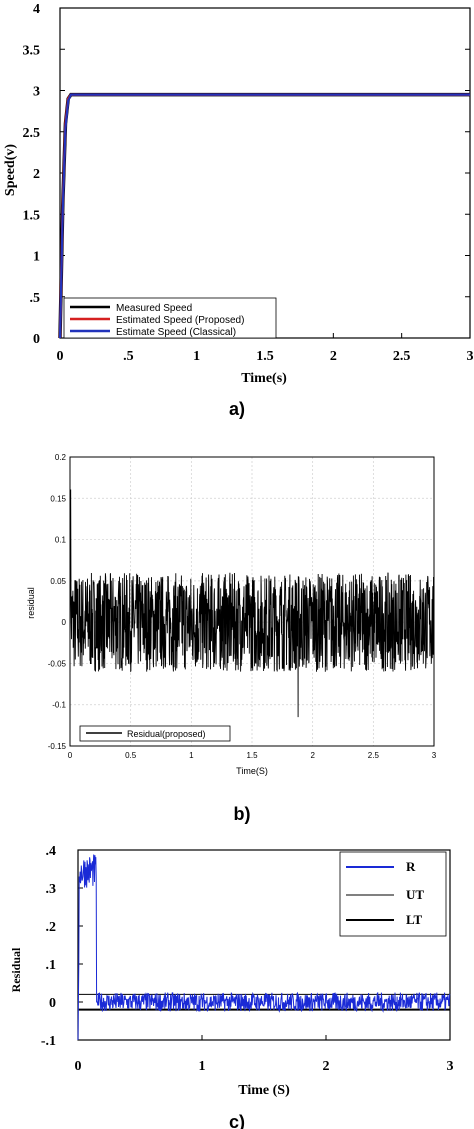 Image resolution: width=474 pixels, height=1129 pixels. What do you see at coordinates (326, 1066) in the screenshot?
I see `chart-c-xtick-label: 2` at bounding box center [326, 1066].